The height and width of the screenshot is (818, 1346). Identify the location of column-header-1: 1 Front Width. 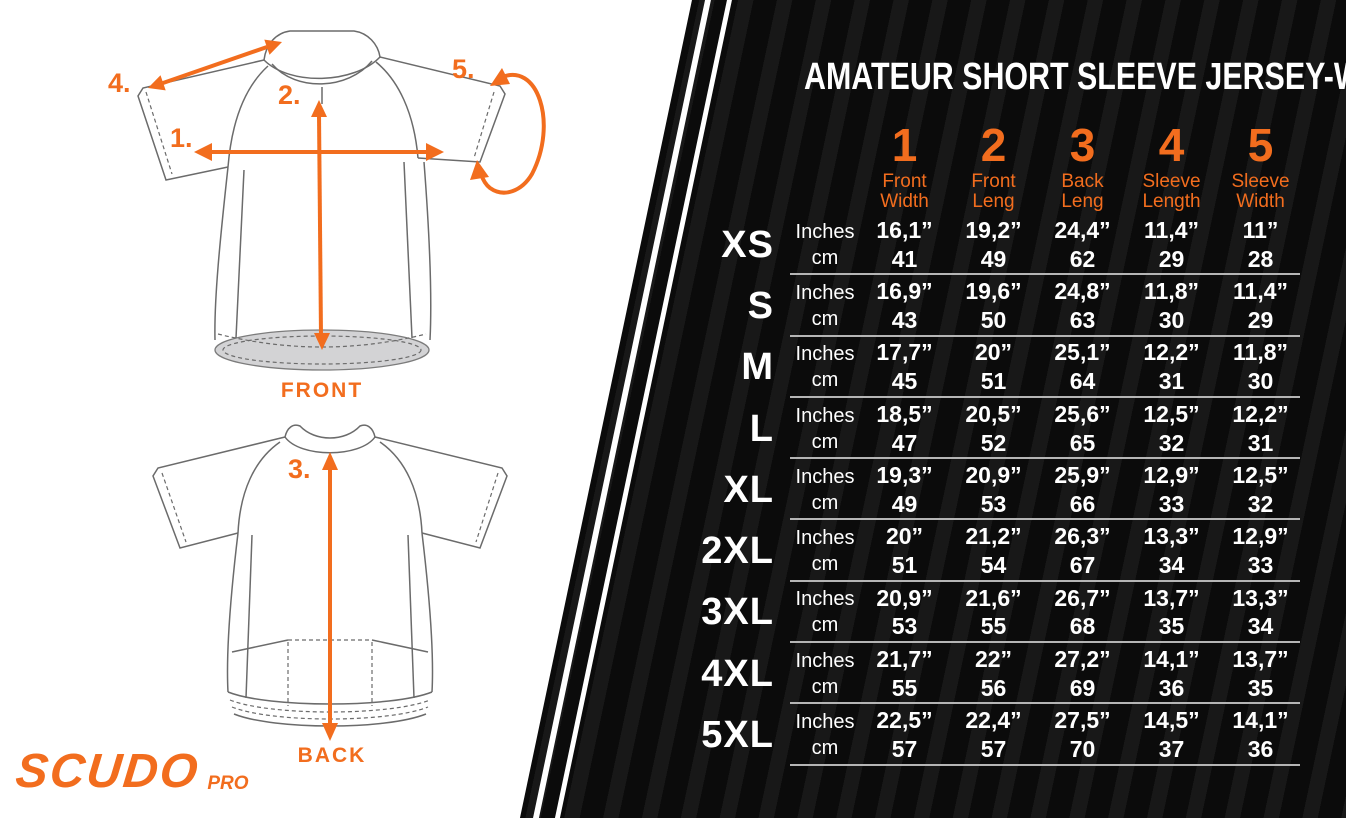
(904, 167).